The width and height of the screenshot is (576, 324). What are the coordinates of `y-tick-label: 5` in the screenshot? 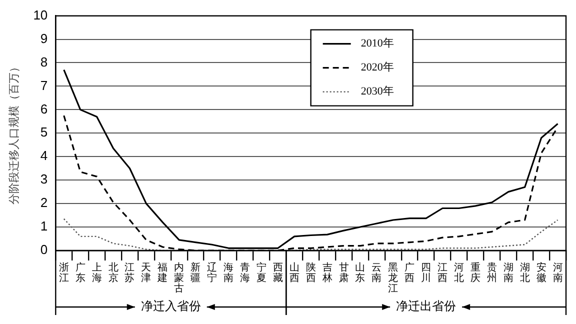 It's located at (44, 132).